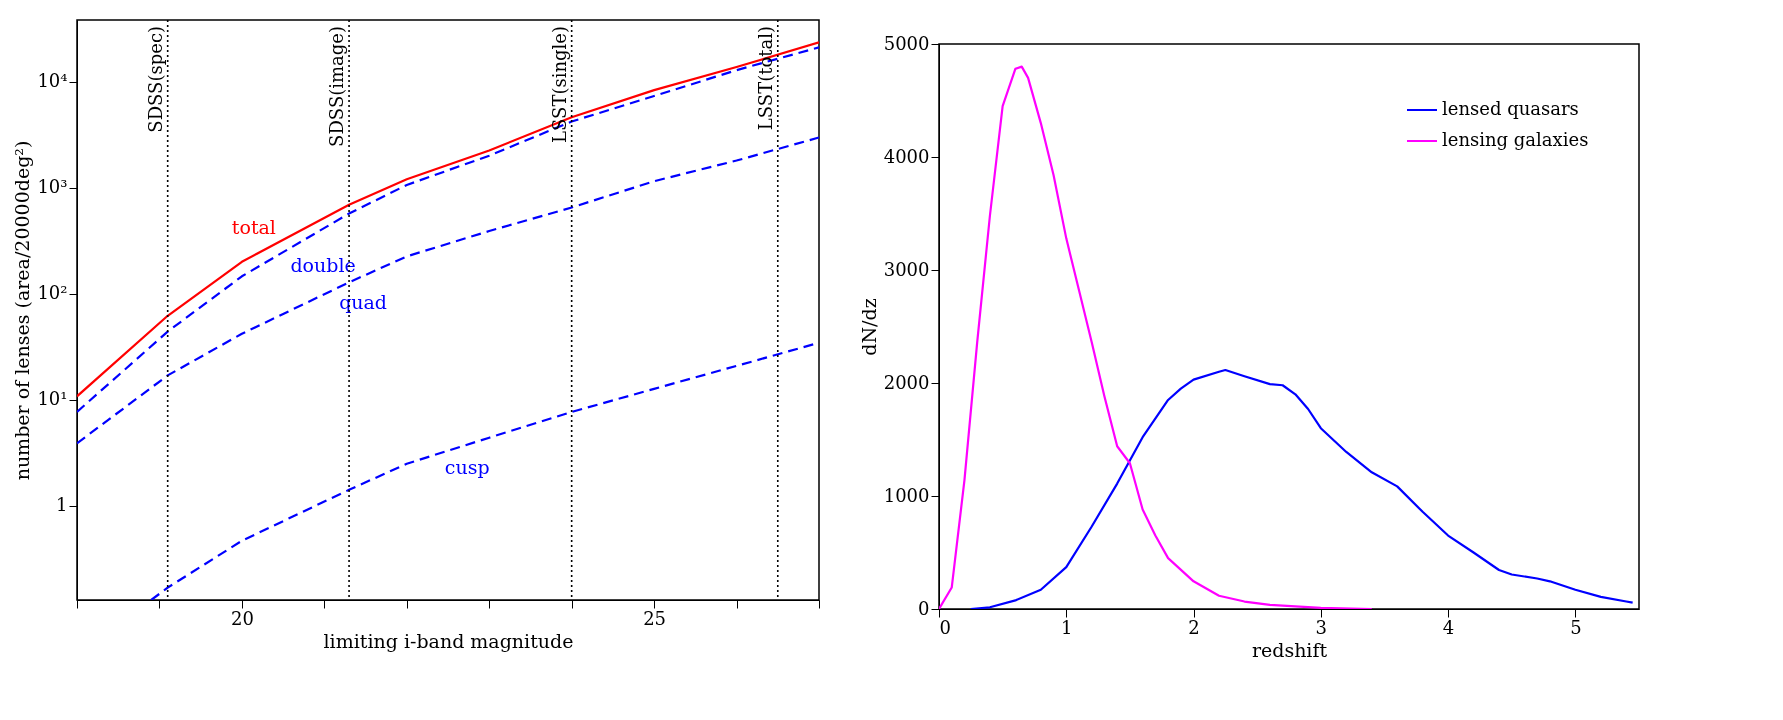  Describe the element at coordinates (1067, 627) in the screenshot. I see `x-tick-label: 1` at that location.